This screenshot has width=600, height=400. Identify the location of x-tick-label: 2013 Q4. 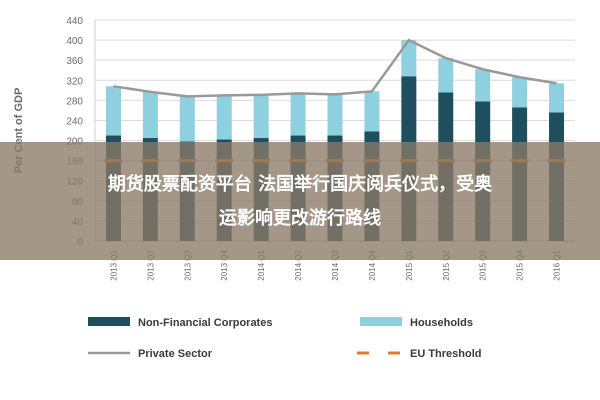
(224, 264).